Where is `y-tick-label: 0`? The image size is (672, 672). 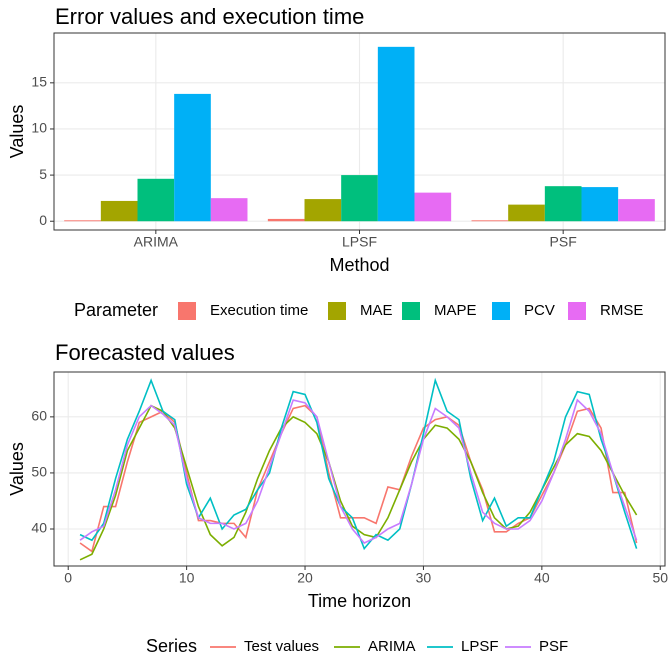
y-tick-label: 0 is located at coordinates (43, 220).